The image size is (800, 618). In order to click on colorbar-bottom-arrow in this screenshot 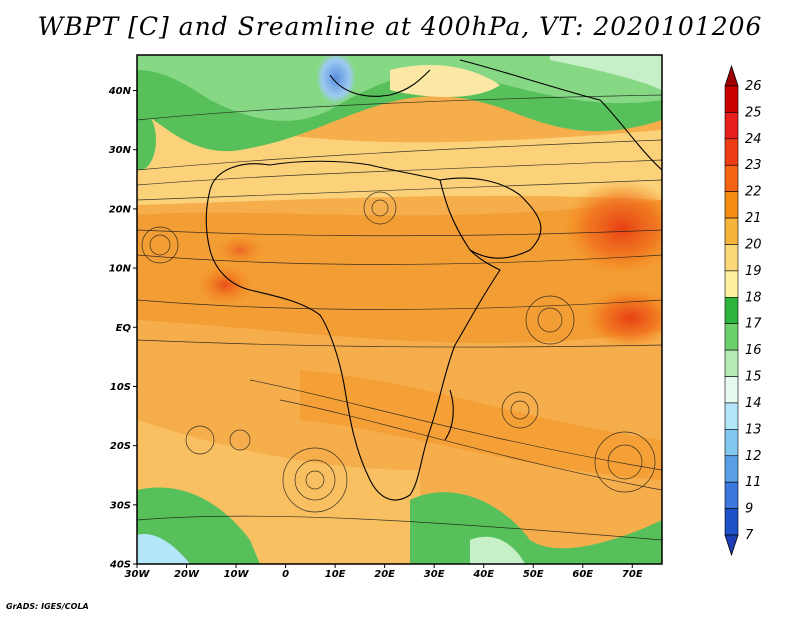, I will do `click(731, 545)`.